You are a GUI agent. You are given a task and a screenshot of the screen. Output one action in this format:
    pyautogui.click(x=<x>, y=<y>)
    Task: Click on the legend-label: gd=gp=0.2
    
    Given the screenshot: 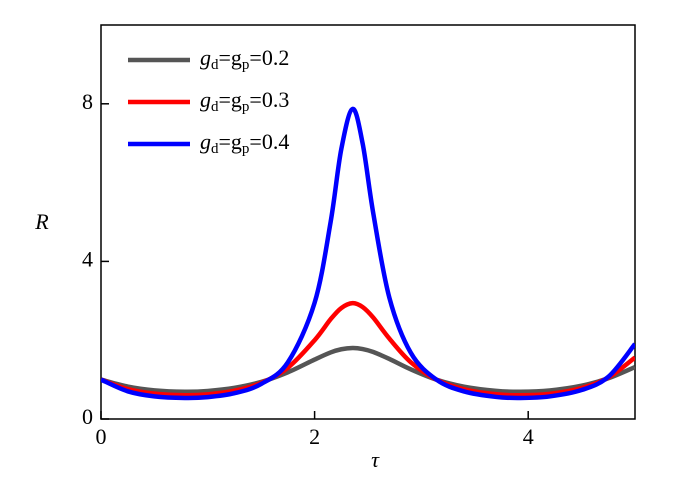 What is the action you would take?
    pyautogui.click(x=244, y=59)
    